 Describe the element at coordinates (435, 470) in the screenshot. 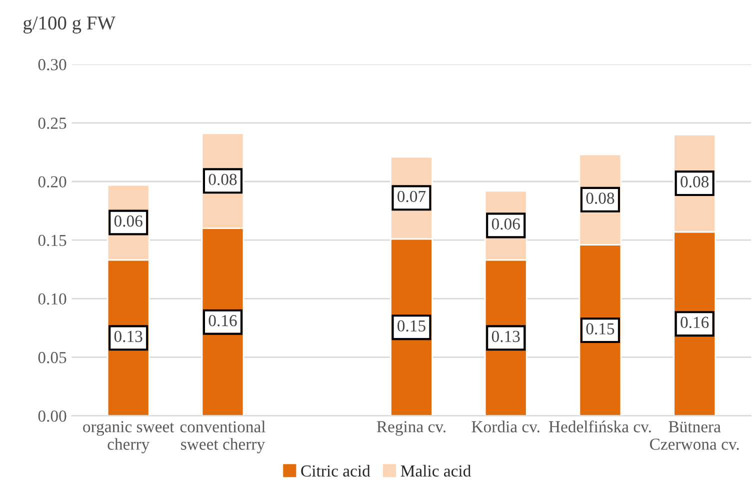

I see `legend-label: Malic acid` at that location.